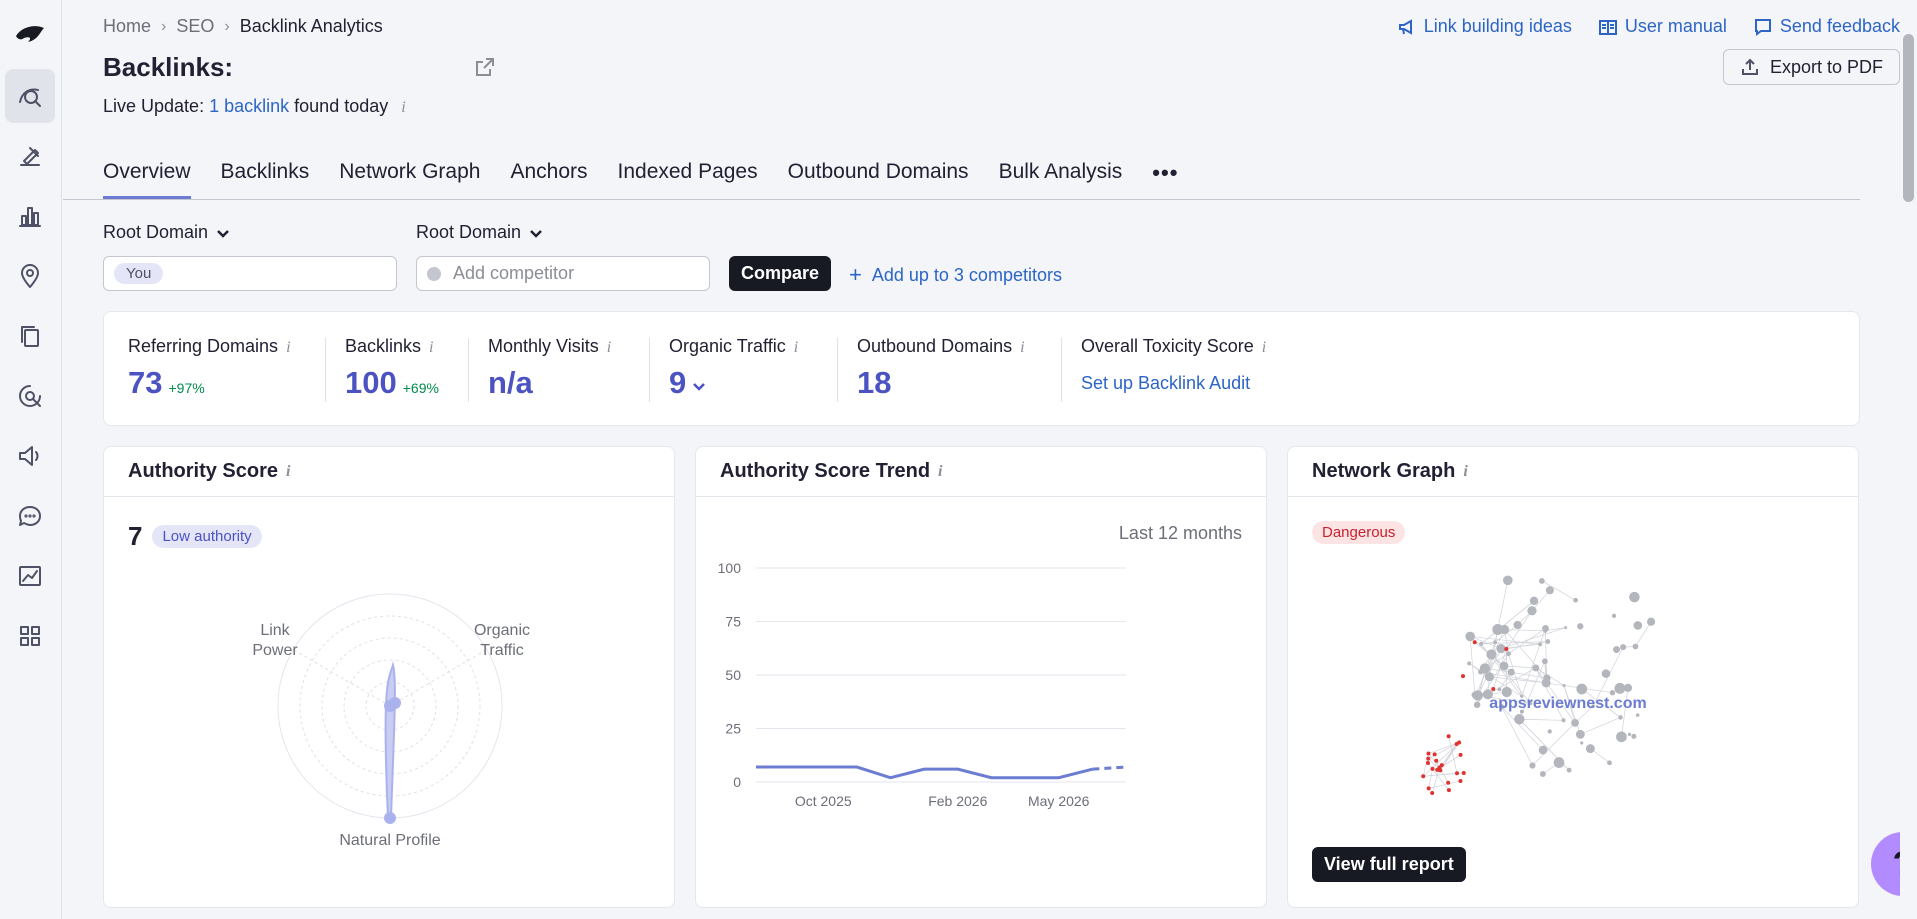 Image resolution: width=1917 pixels, height=919 pixels. What do you see at coordinates (1165, 172) in the screenshot?
I see `more-tabs-icon: •••` at bounding box center [1165, 172].